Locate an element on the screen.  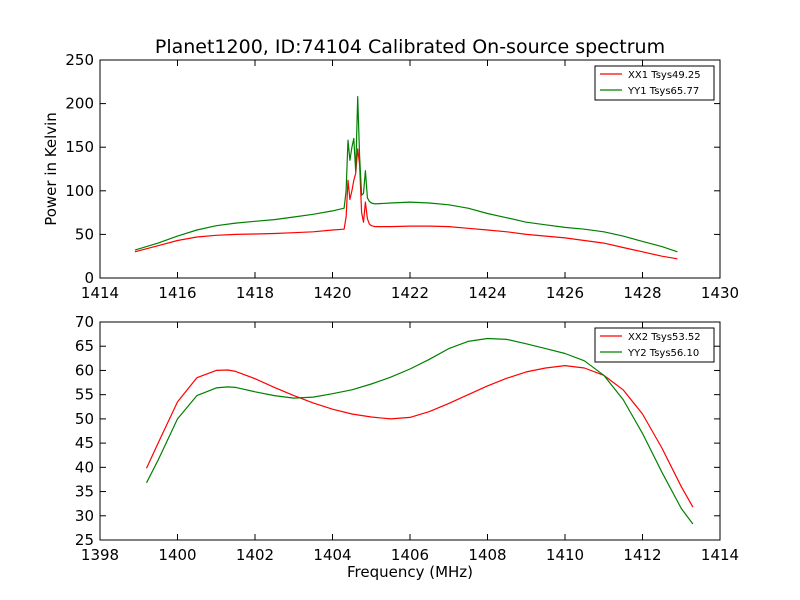
bottom-y-tick-label: 25 is located at coordinates (84, 540).